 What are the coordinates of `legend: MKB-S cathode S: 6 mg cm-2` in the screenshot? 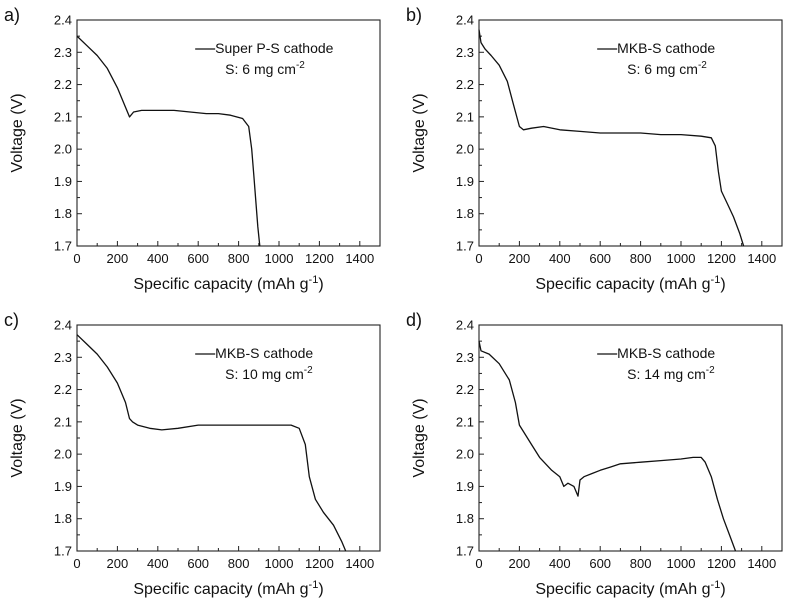 It's located at (656, 58).